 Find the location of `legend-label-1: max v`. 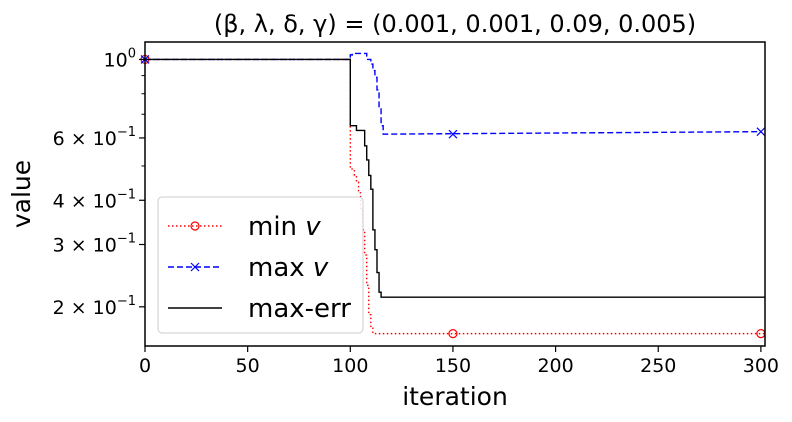

legend-label-1: max v is located at coordinates (288, 268).